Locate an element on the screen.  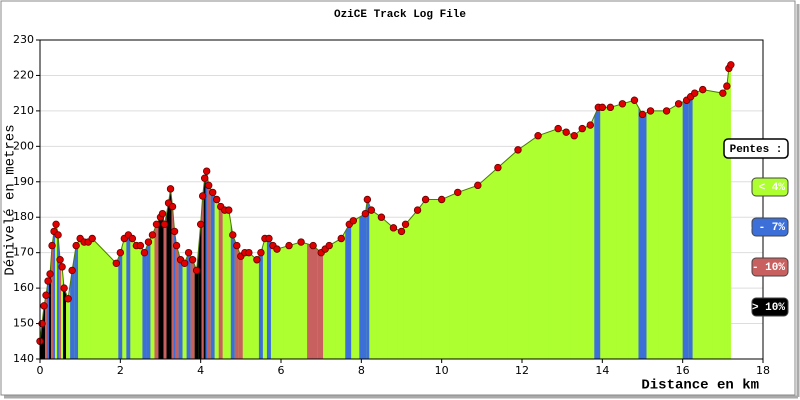
x-tick-label: 18 is located at coordinates (763, 370).